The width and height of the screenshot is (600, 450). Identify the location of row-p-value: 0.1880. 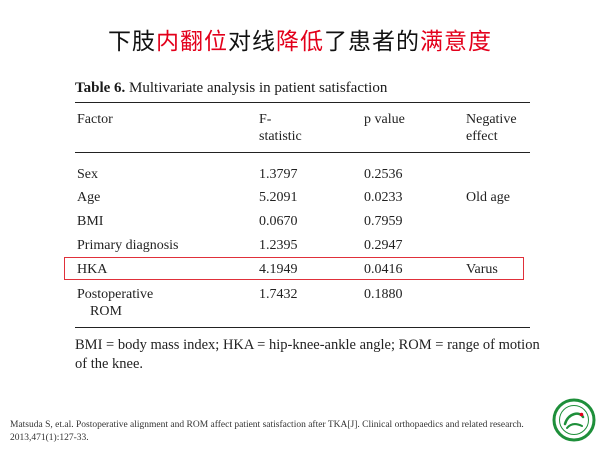
(383, 294).